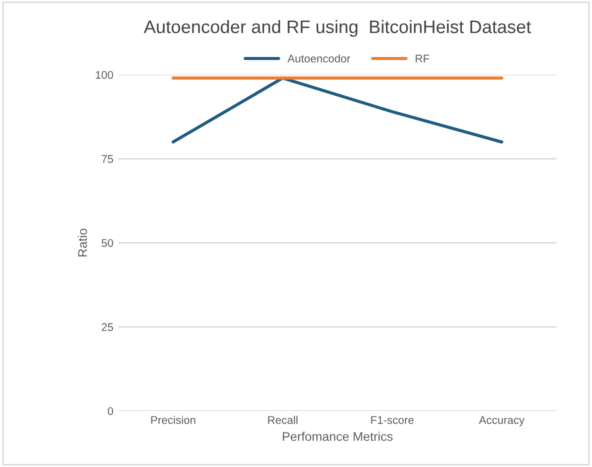  I want to click on chart-title: Autoencoder and RF using BitcoinHeist Dataset, so click(338, 28).